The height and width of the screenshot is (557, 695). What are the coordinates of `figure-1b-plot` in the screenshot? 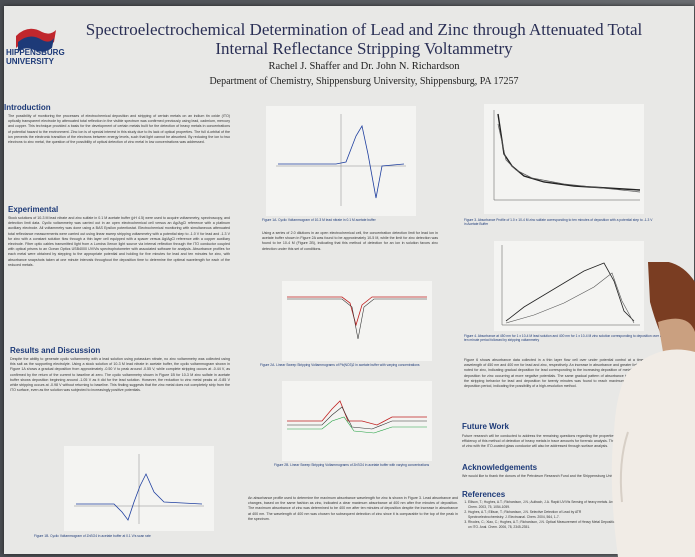 It's located at (139, 488).